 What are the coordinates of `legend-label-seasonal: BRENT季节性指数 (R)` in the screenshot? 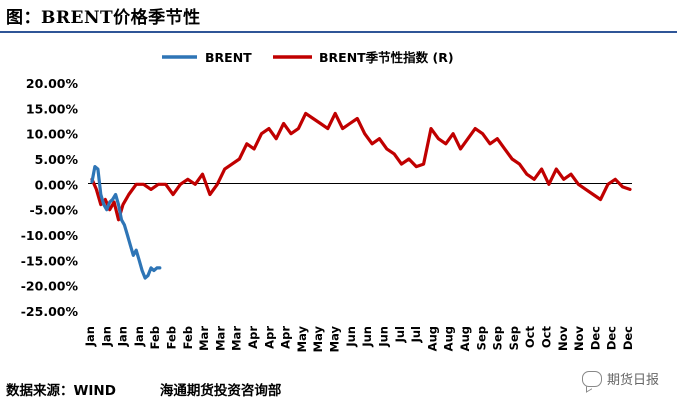 It's located at (386, 57).